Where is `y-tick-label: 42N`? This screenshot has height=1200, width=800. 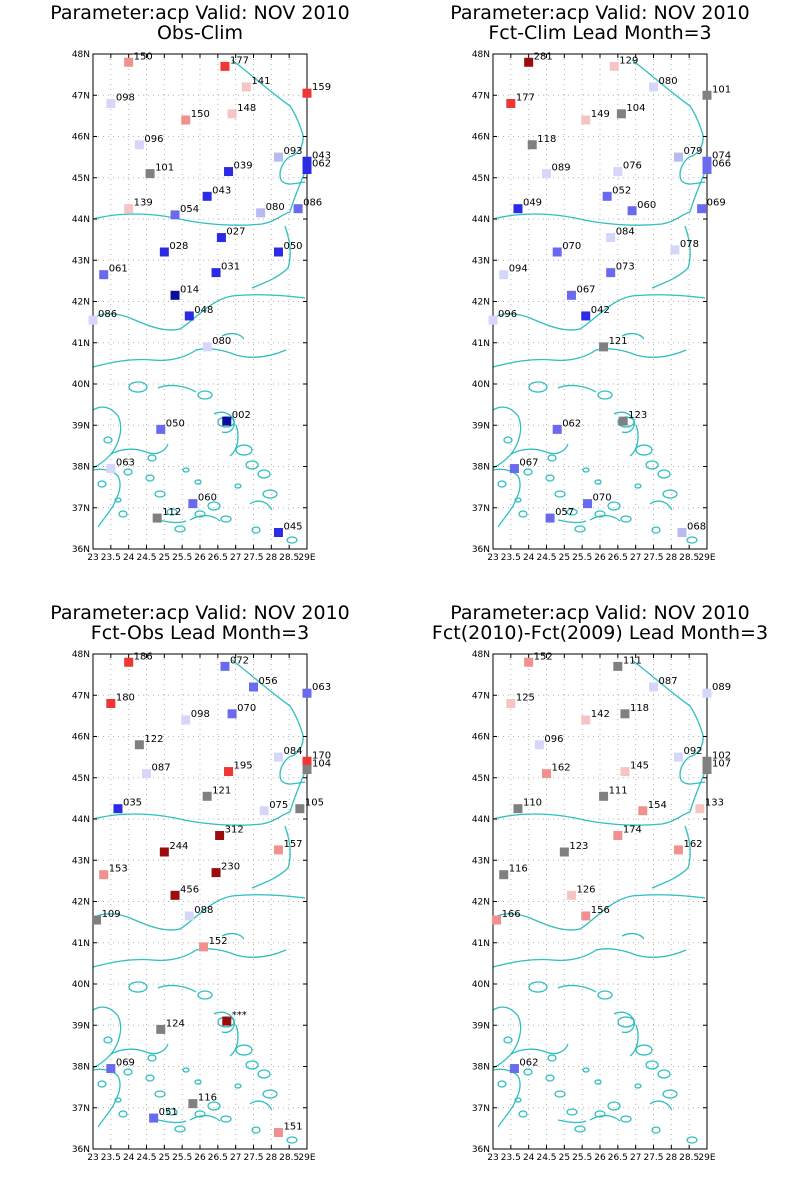
y-tick-label: 42N is located at coordinates (481, 903).